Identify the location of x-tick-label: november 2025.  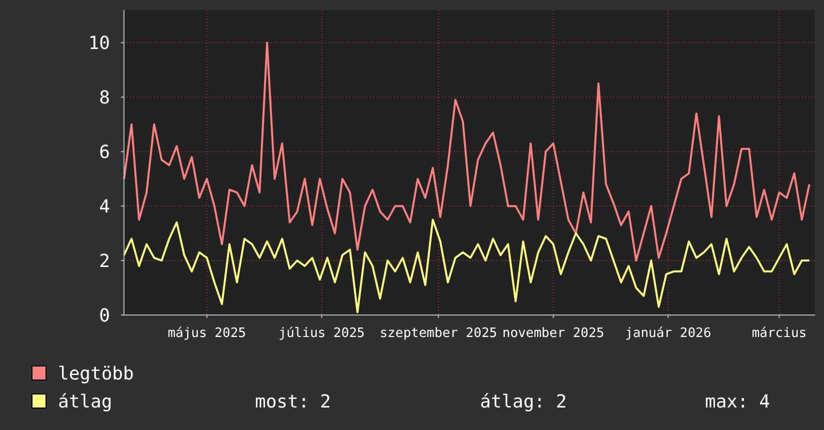
(553, 333).